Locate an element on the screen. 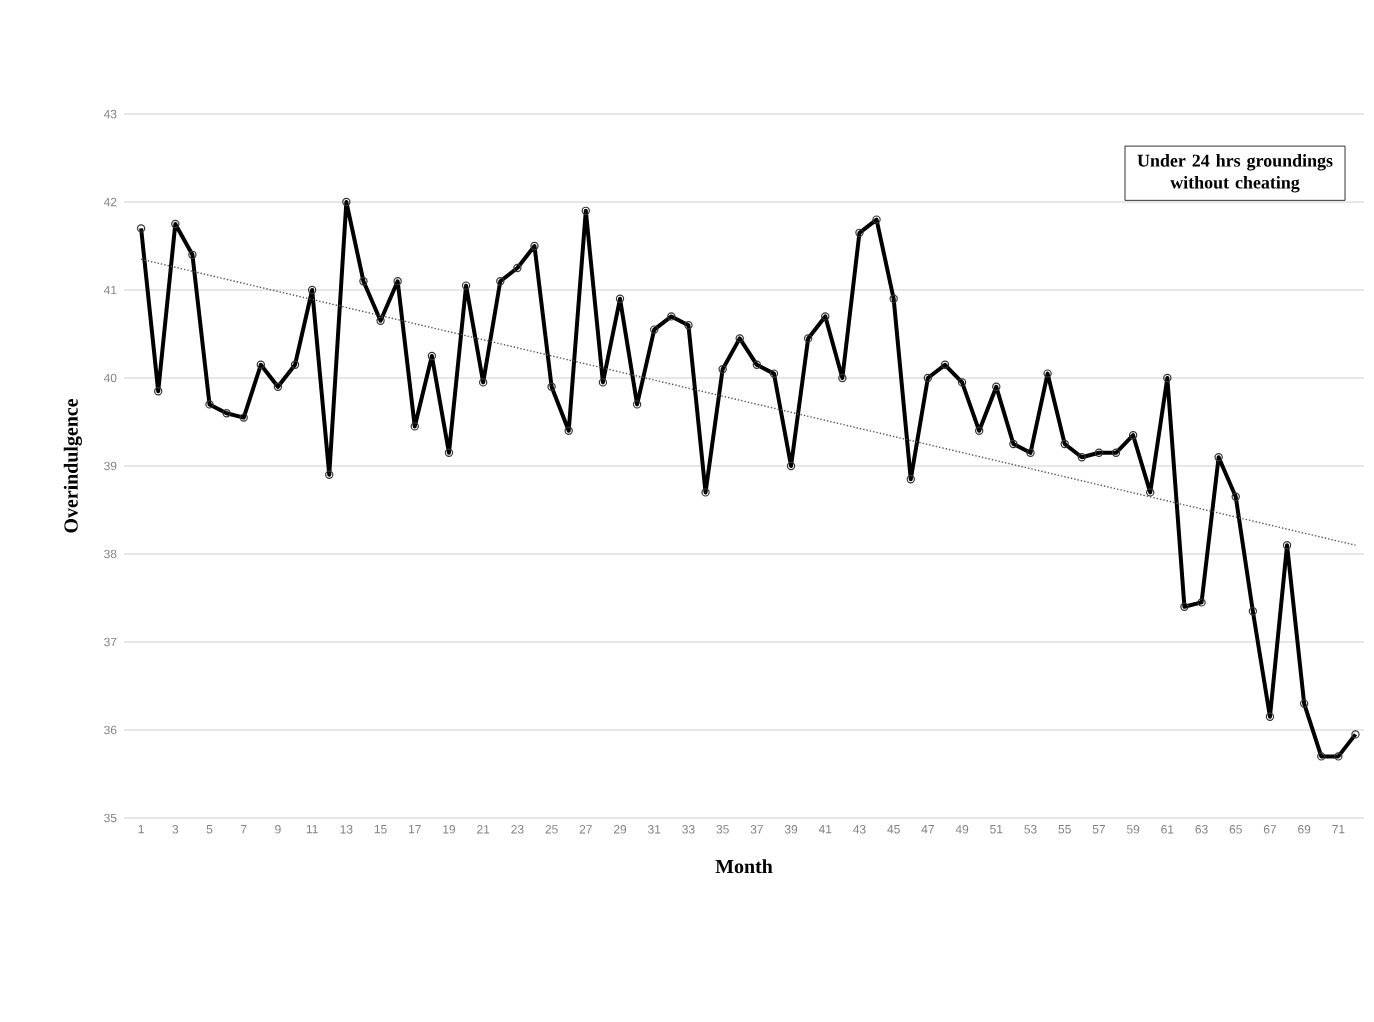 The height and width of the screenshot is (1022, 1374). x-axis-title: Month is located at coordinates (744, 866).